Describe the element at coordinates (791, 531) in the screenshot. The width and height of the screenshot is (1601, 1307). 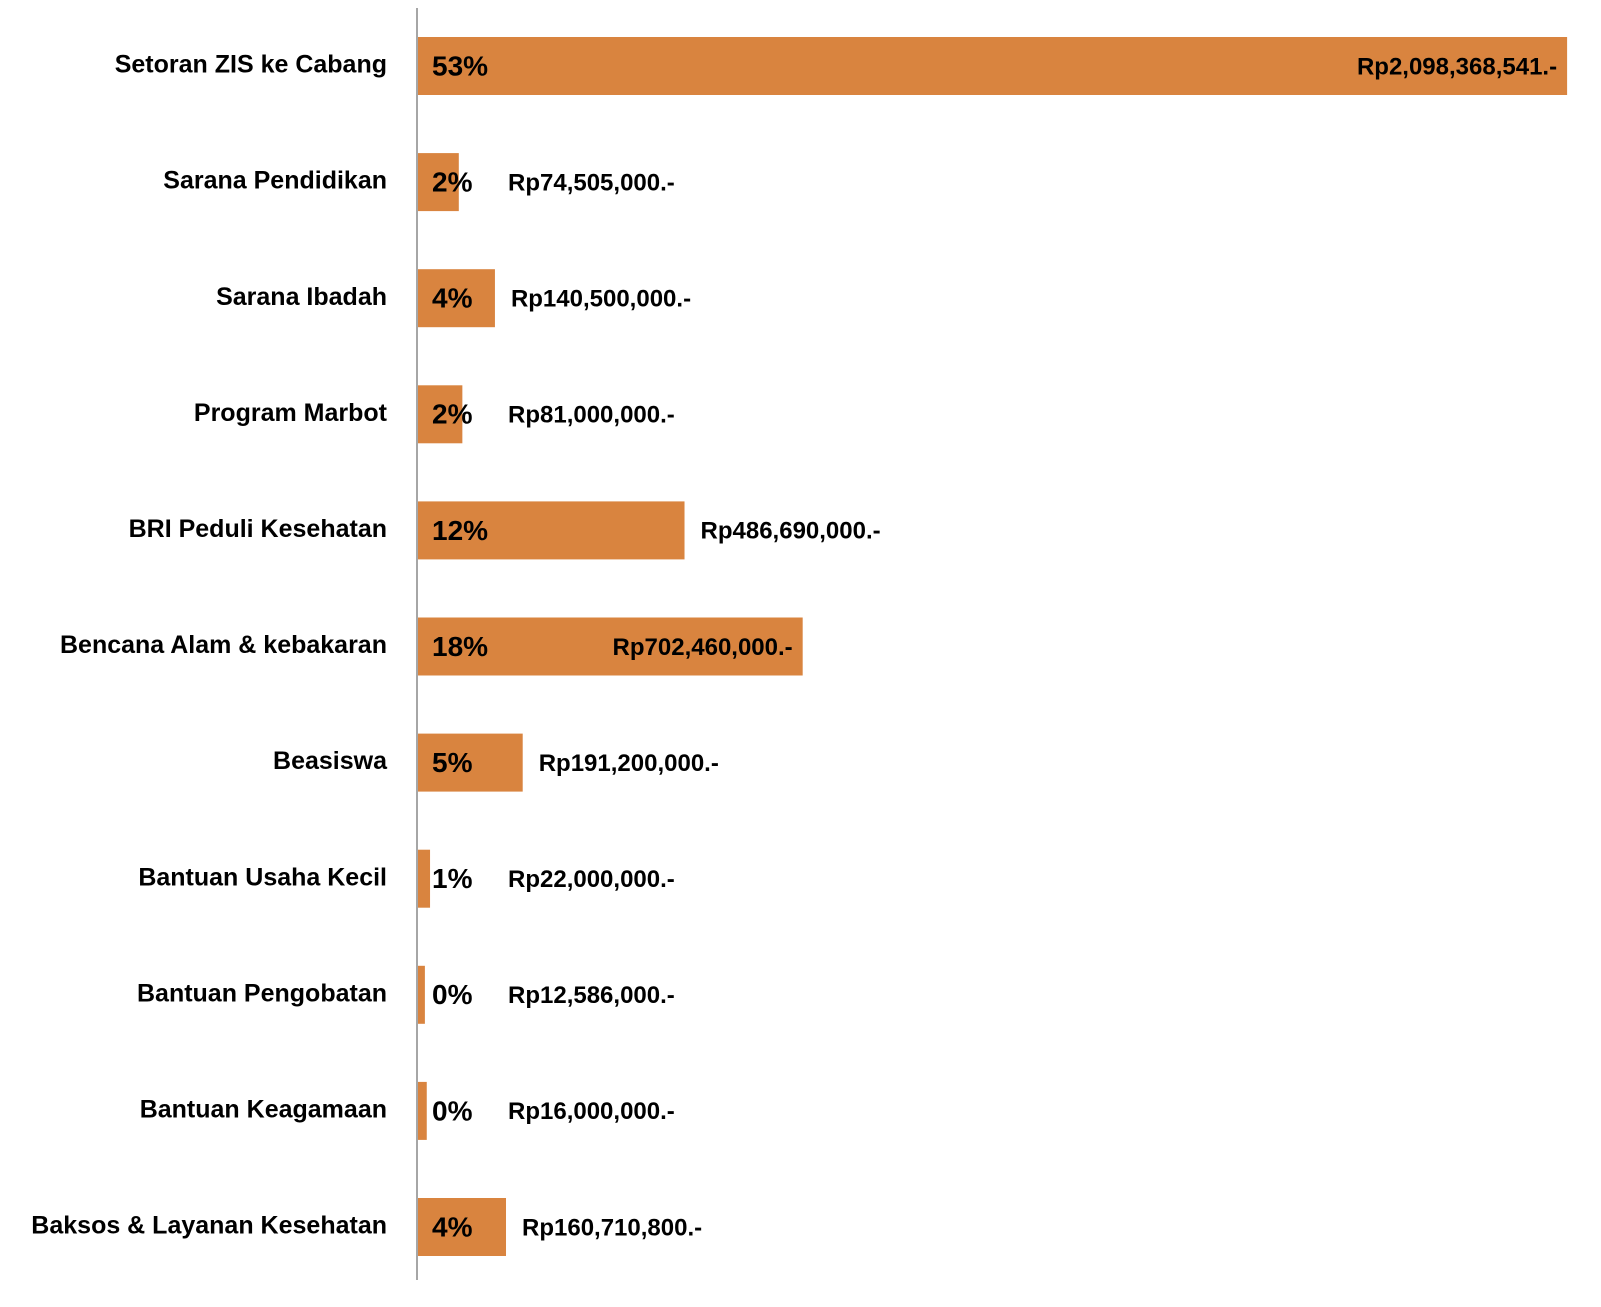
I see `value-label: Rp486,690,000.-` at that location.